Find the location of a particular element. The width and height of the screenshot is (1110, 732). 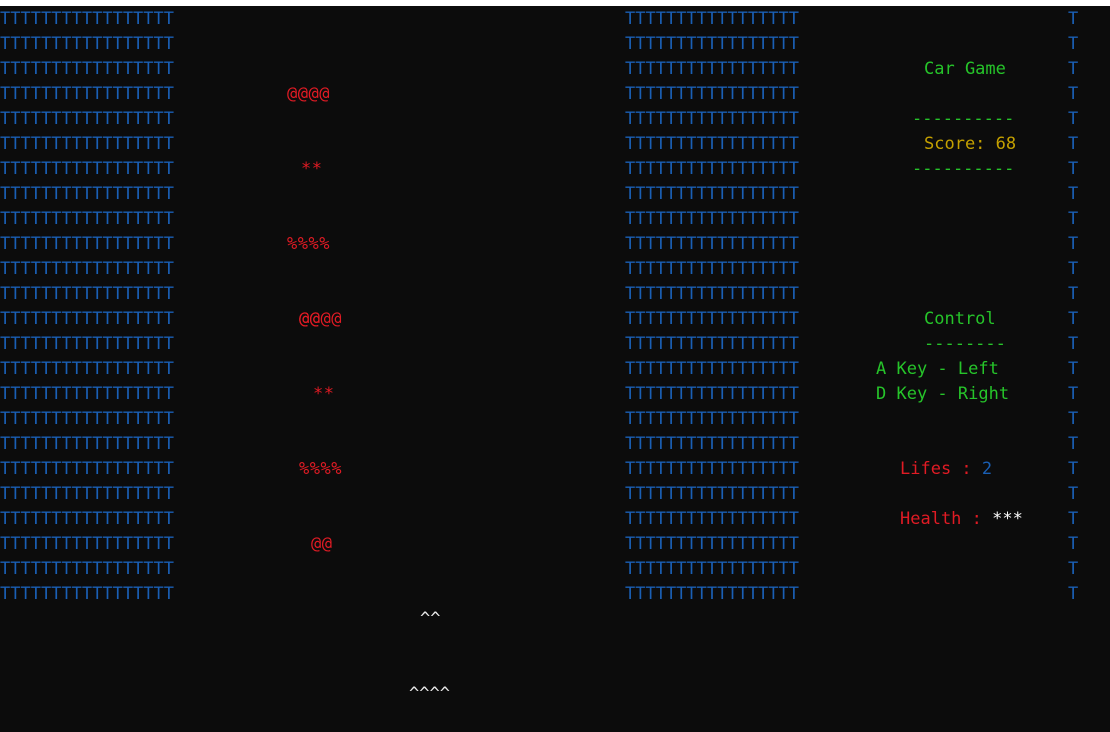

left-key-hint: A Key - Left is located at coordinates (937, 369).